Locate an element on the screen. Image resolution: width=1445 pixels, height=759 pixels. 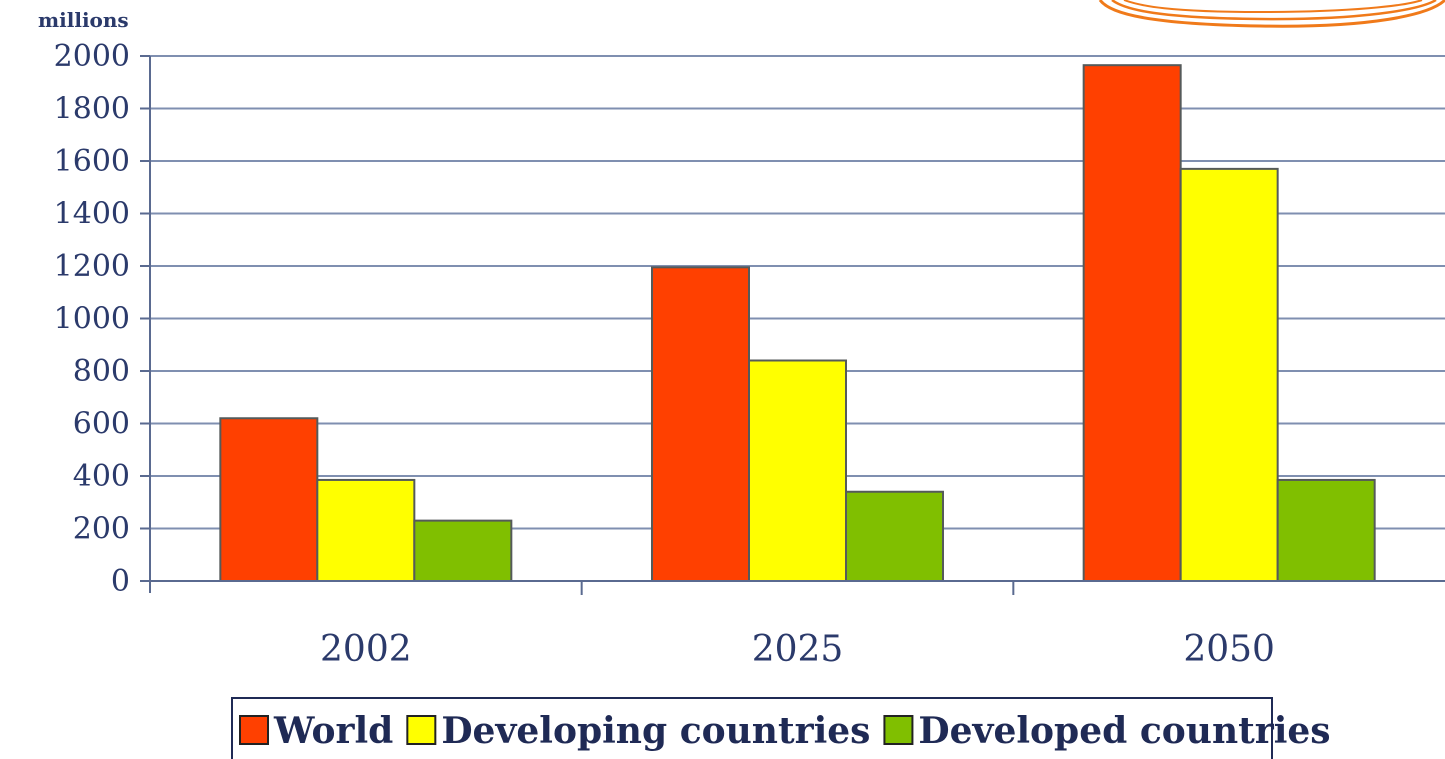
bar-2050-world is located at coordinates (1132, 323).